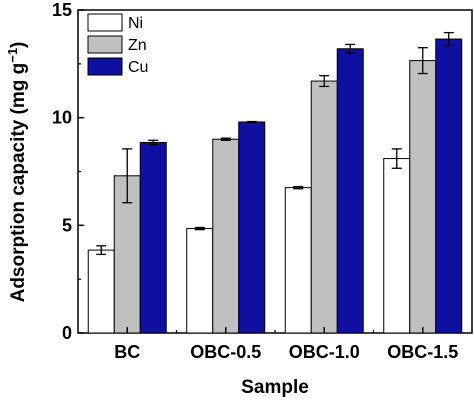 This screenshot has width=474, height=403. What do you see at coordinates (127, 352) in the screenshot?
I see `x-tick-label-0: BC` at bounding box center [127, 352].